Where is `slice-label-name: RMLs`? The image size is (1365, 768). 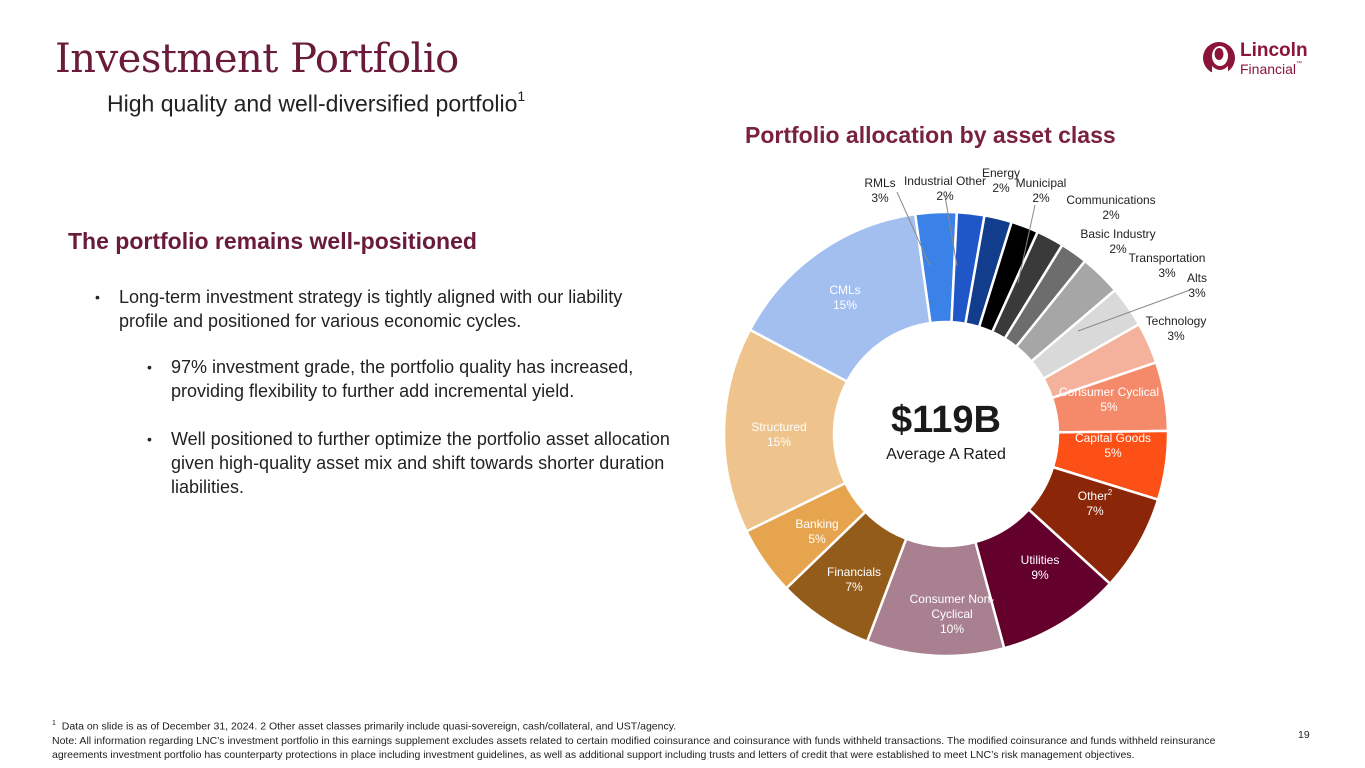
slice-label-name: RMLs is located at coordinates (879, 183).